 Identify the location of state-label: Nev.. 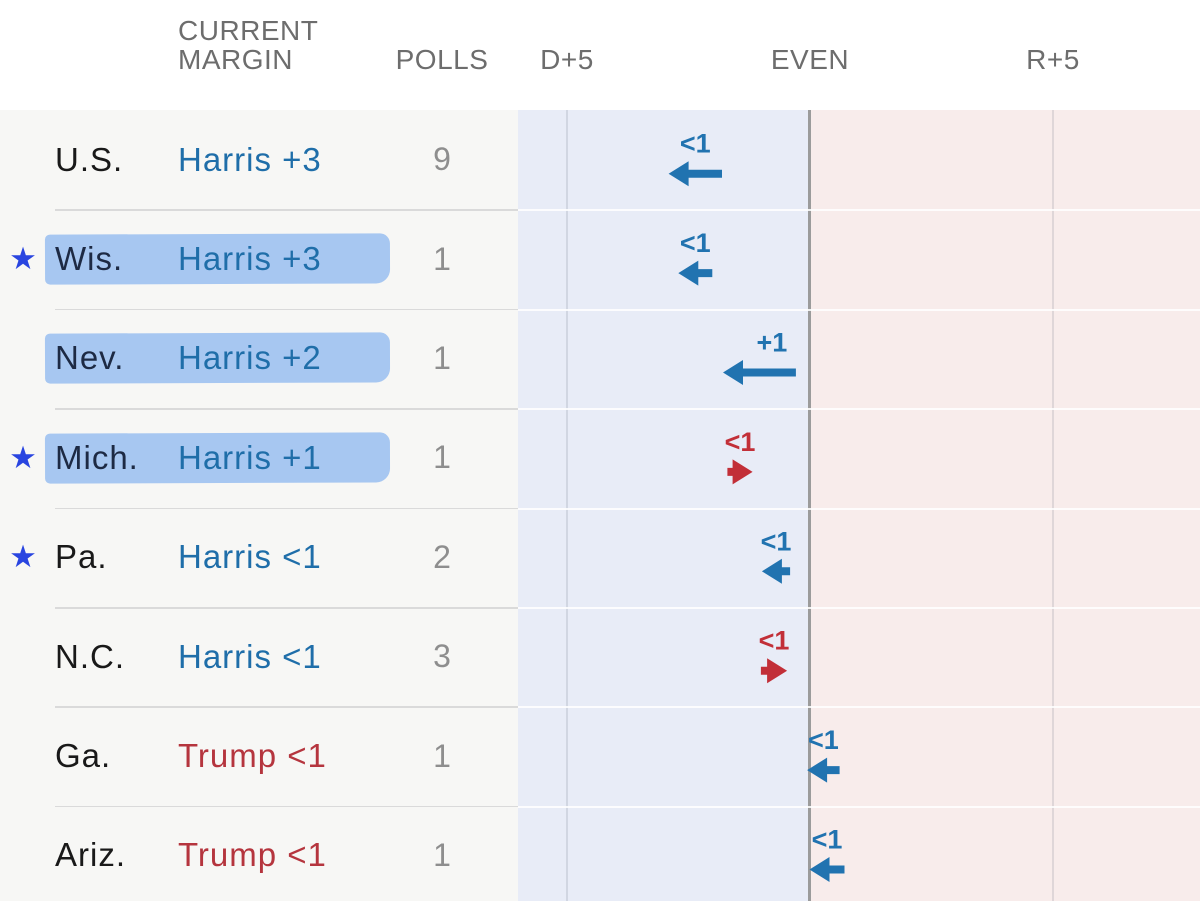
(90, 358).